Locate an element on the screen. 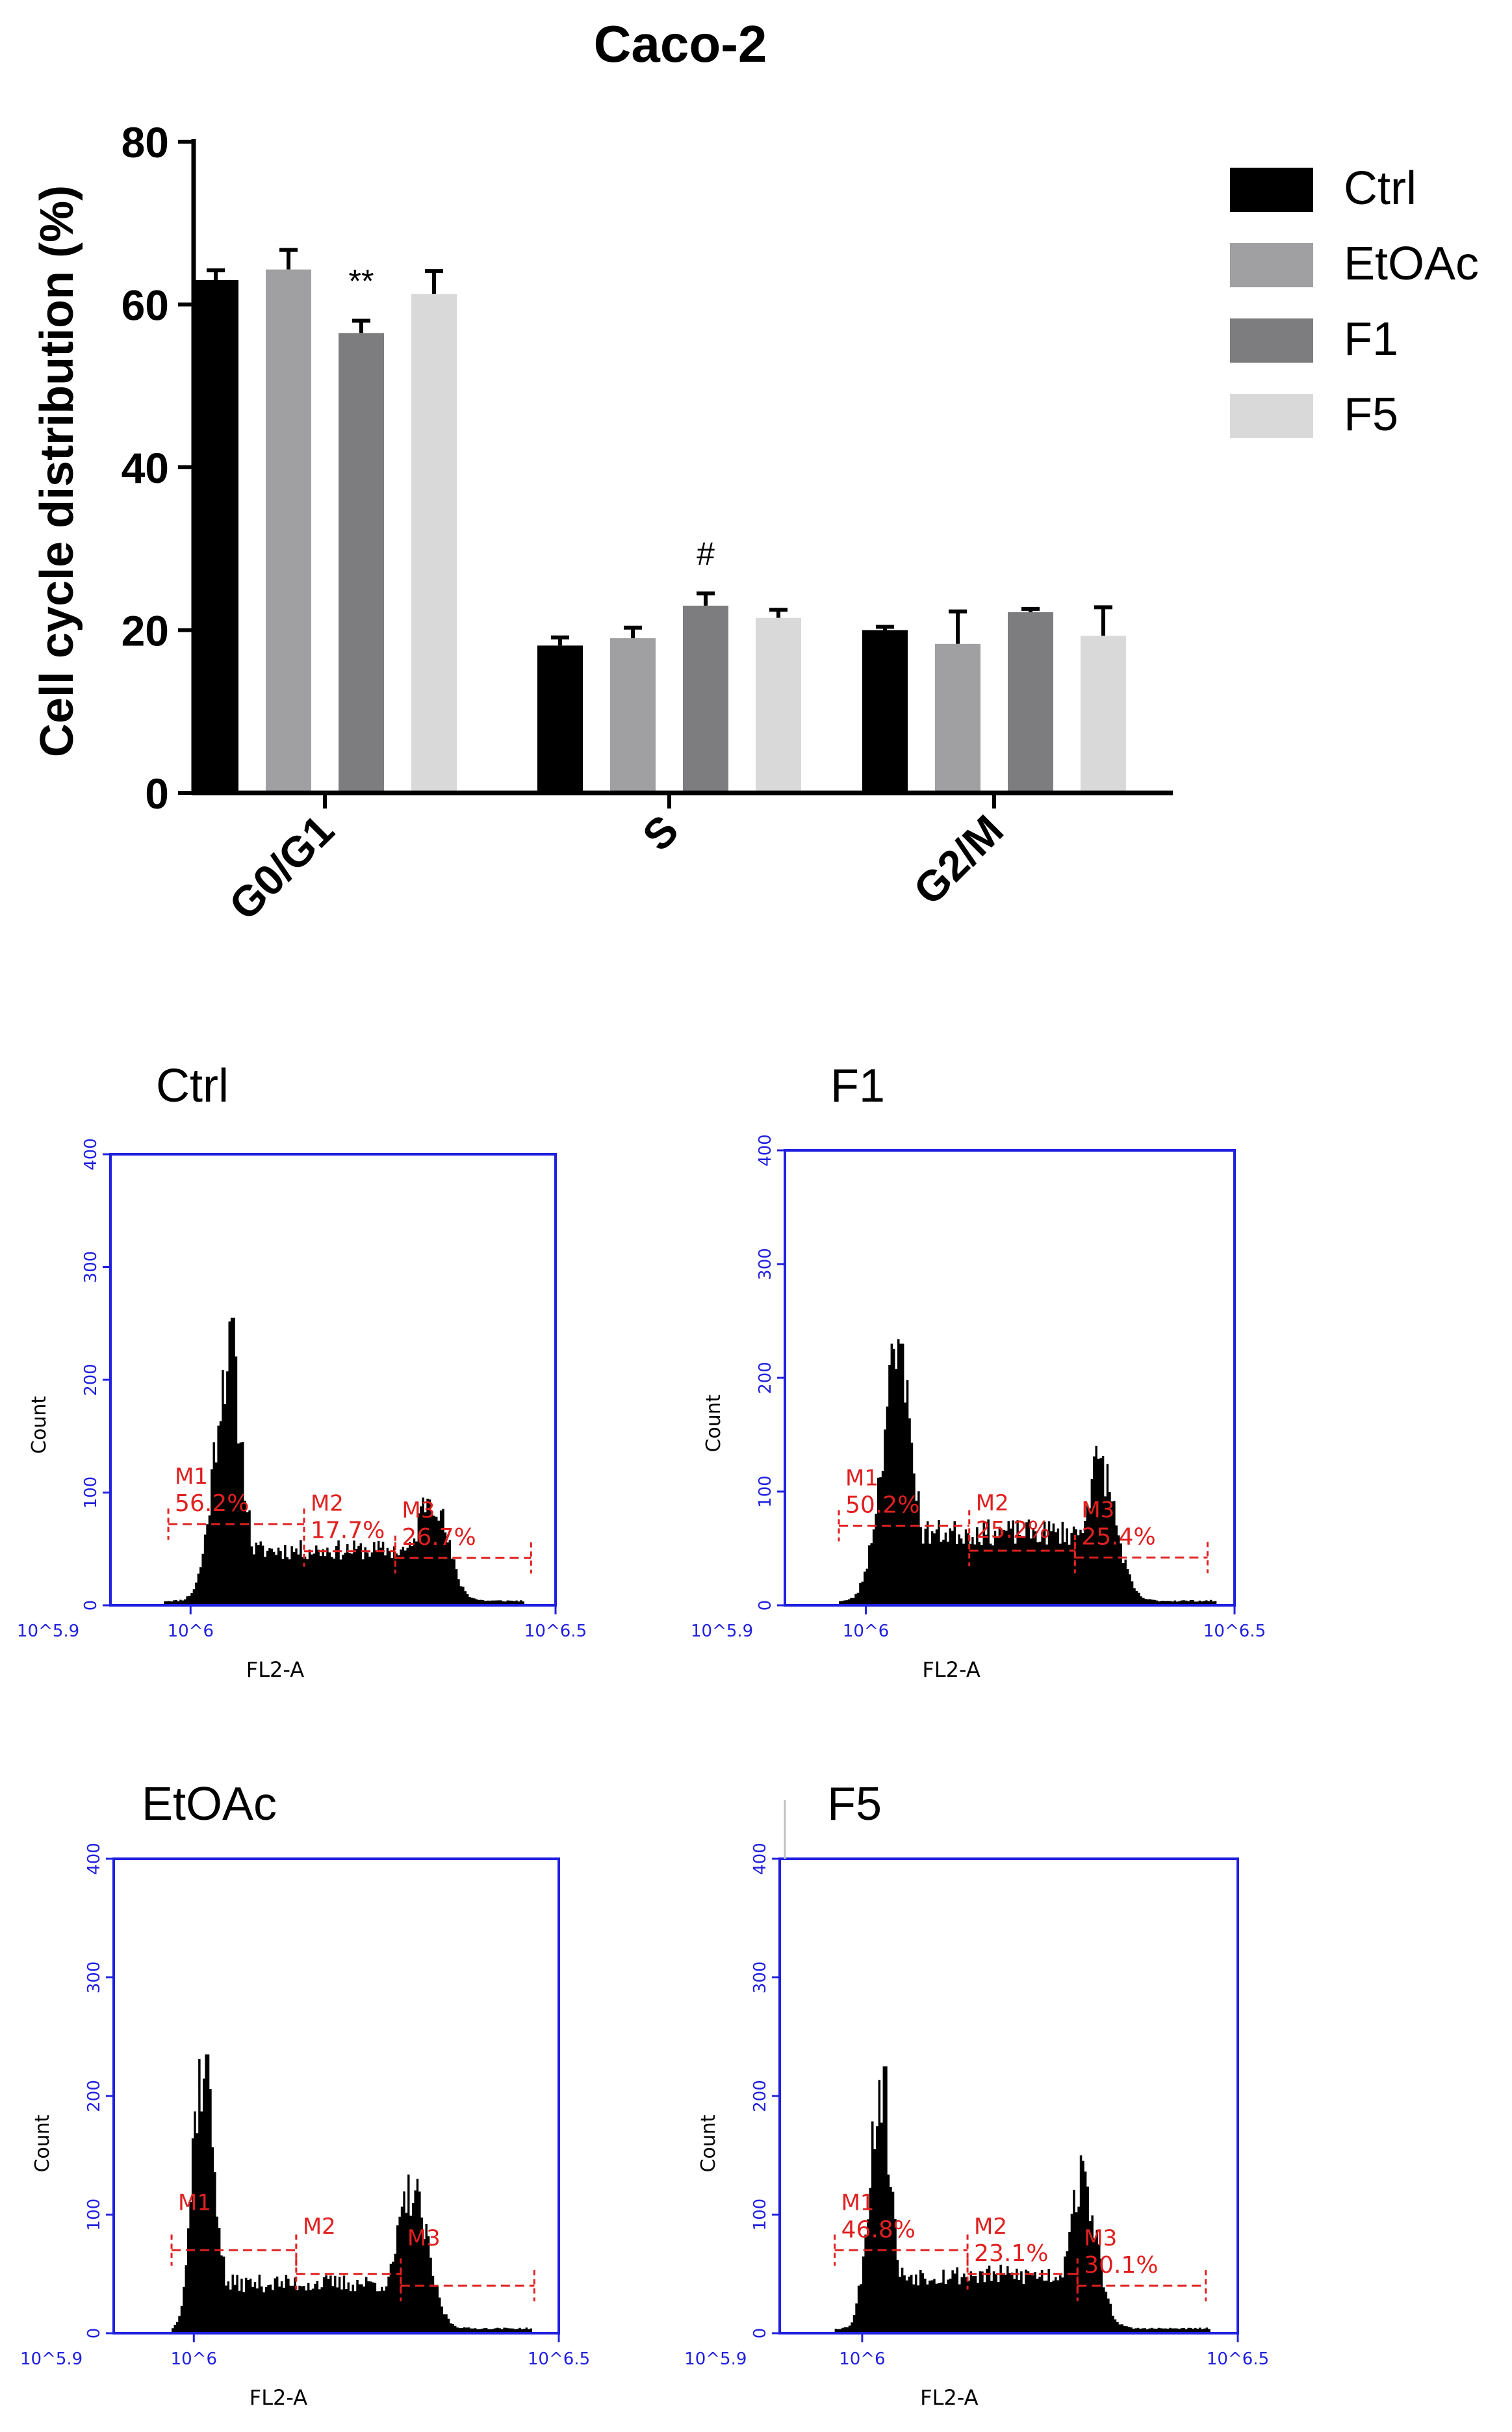  x-tick-label: G2/M is located at coordinates (958, 860).